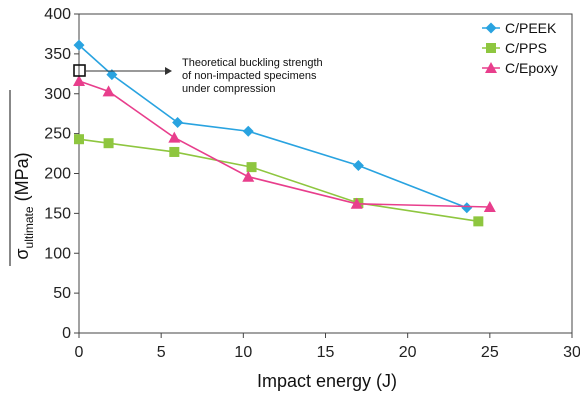 The height and width of the screenshot is (396, 580). I want to click on annotation-line-2: of non-impacted specimens, so click(249, 76).